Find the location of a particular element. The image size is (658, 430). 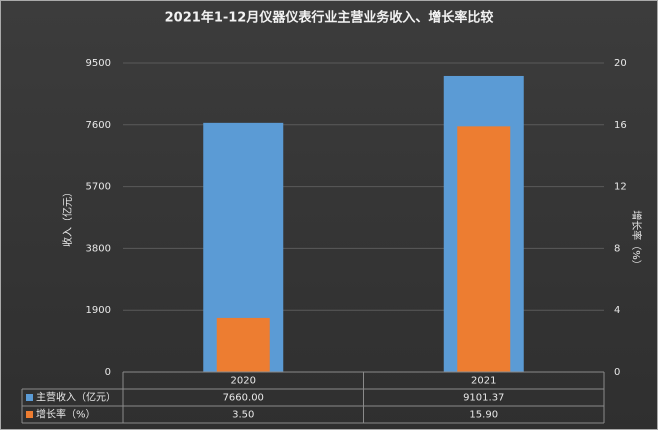

y-tick-label: 1900 is located at coordinates (98, 310).